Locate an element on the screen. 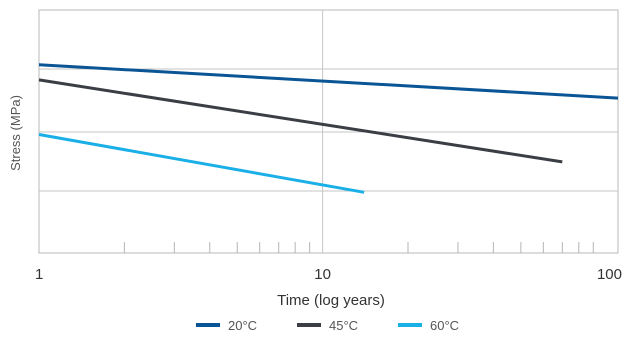 The image size is (624, 340). legend-label-2: 45°C is located at coordinates (343, 325).